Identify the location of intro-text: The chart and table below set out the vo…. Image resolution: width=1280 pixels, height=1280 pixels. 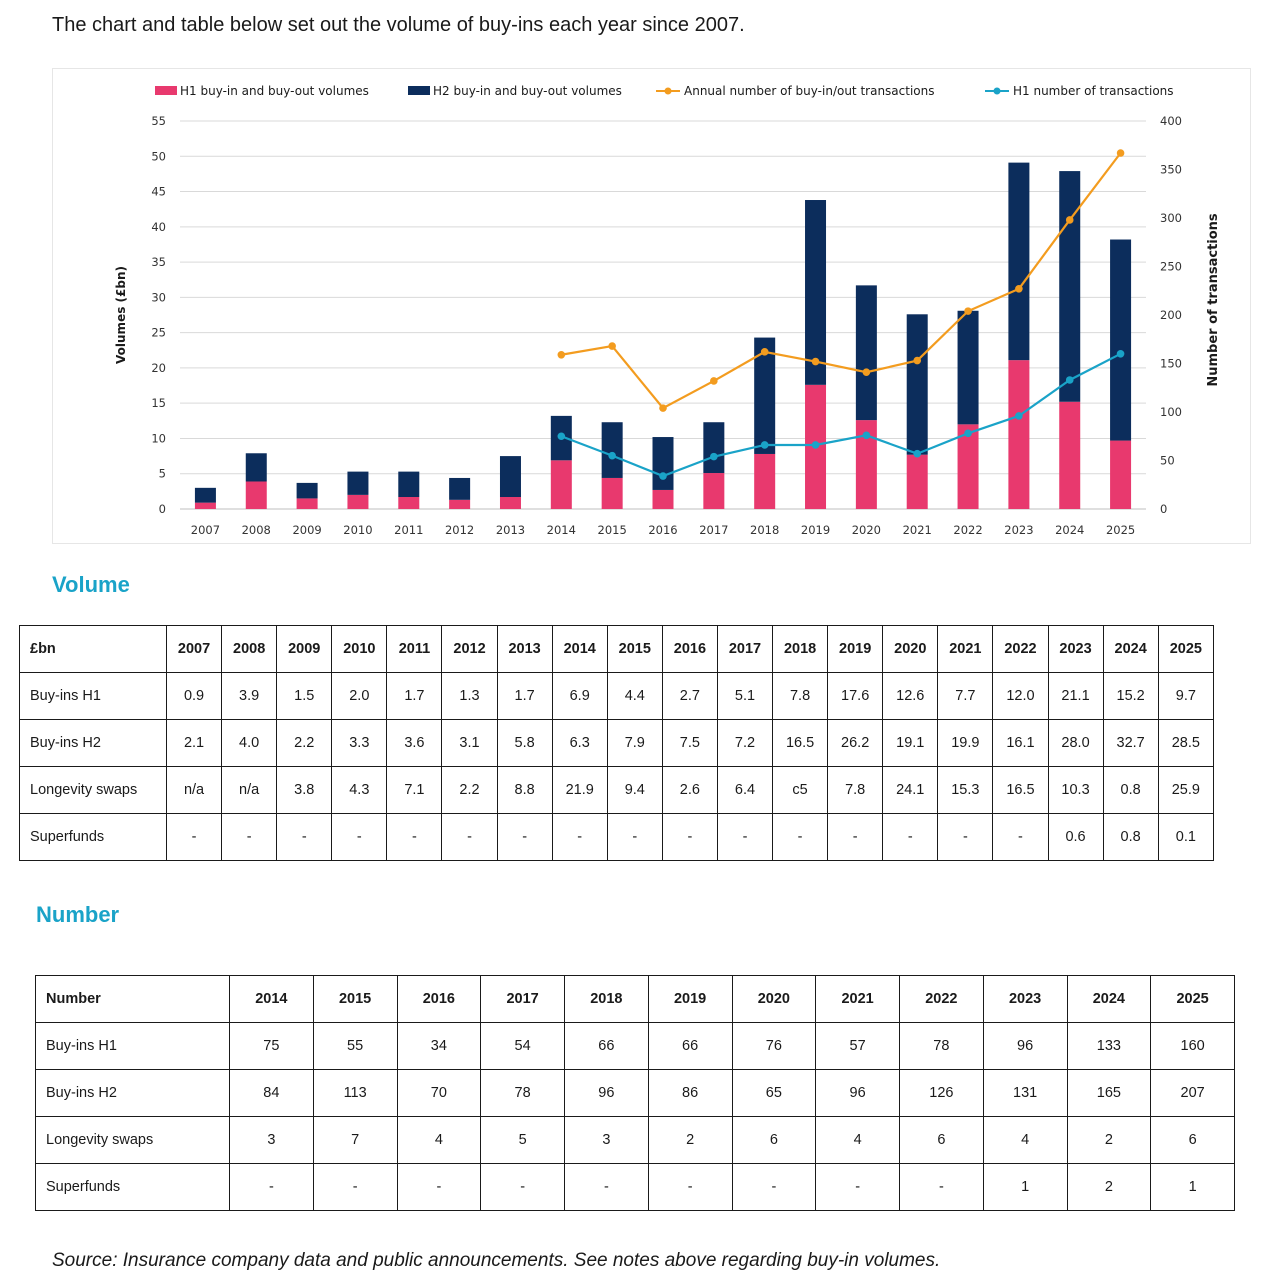
(398, 25).